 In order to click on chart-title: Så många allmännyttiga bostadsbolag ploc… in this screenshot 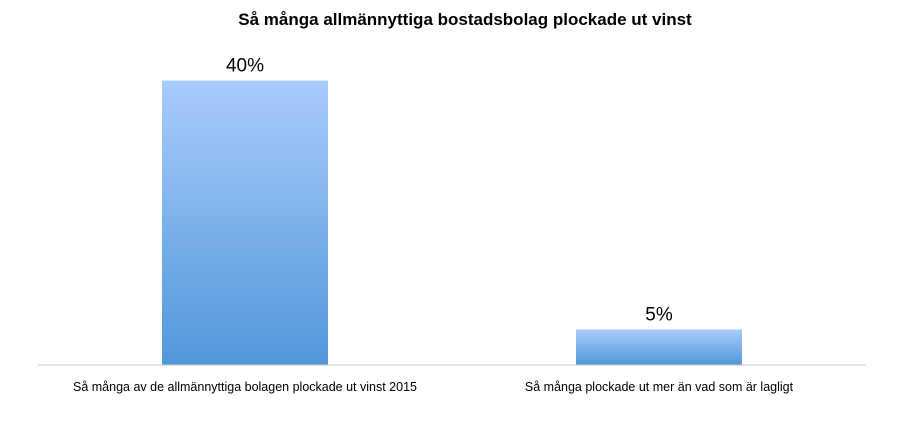, I will do `click(465, 19)`.